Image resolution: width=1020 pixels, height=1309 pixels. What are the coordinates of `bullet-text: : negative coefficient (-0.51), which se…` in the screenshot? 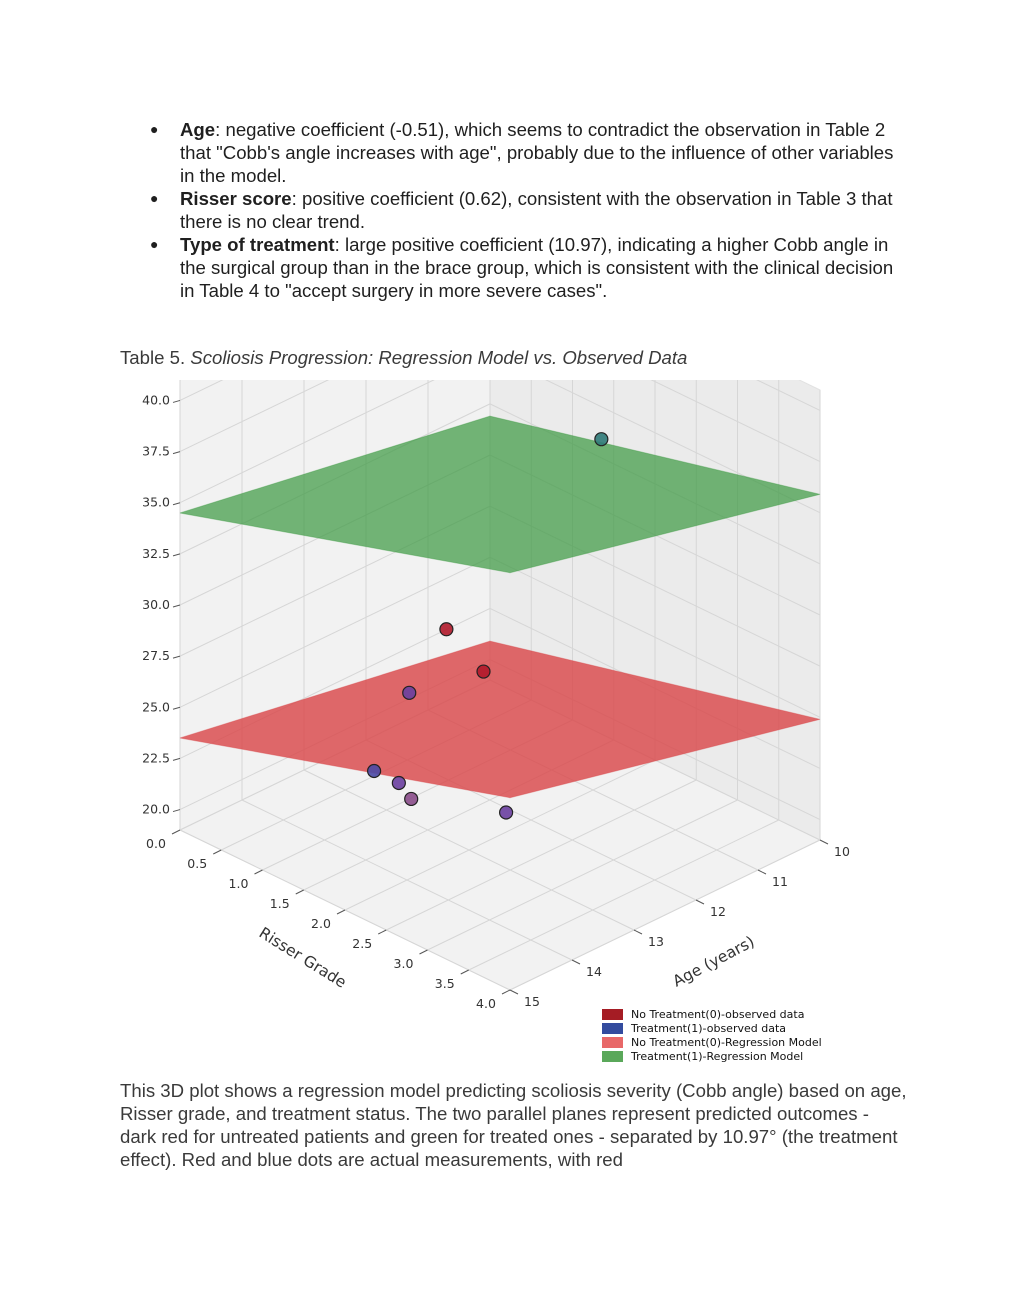 It's located at (537, 152).